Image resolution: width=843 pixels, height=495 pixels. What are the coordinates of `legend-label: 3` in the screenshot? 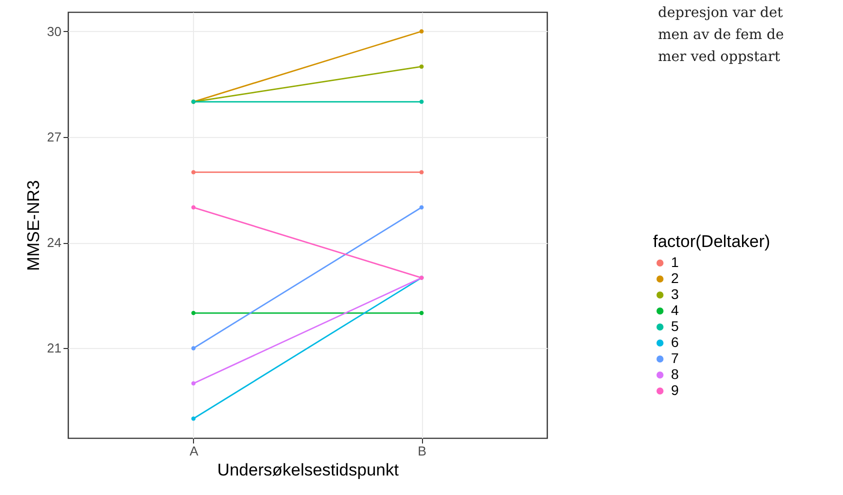 It's located at (675, 294).